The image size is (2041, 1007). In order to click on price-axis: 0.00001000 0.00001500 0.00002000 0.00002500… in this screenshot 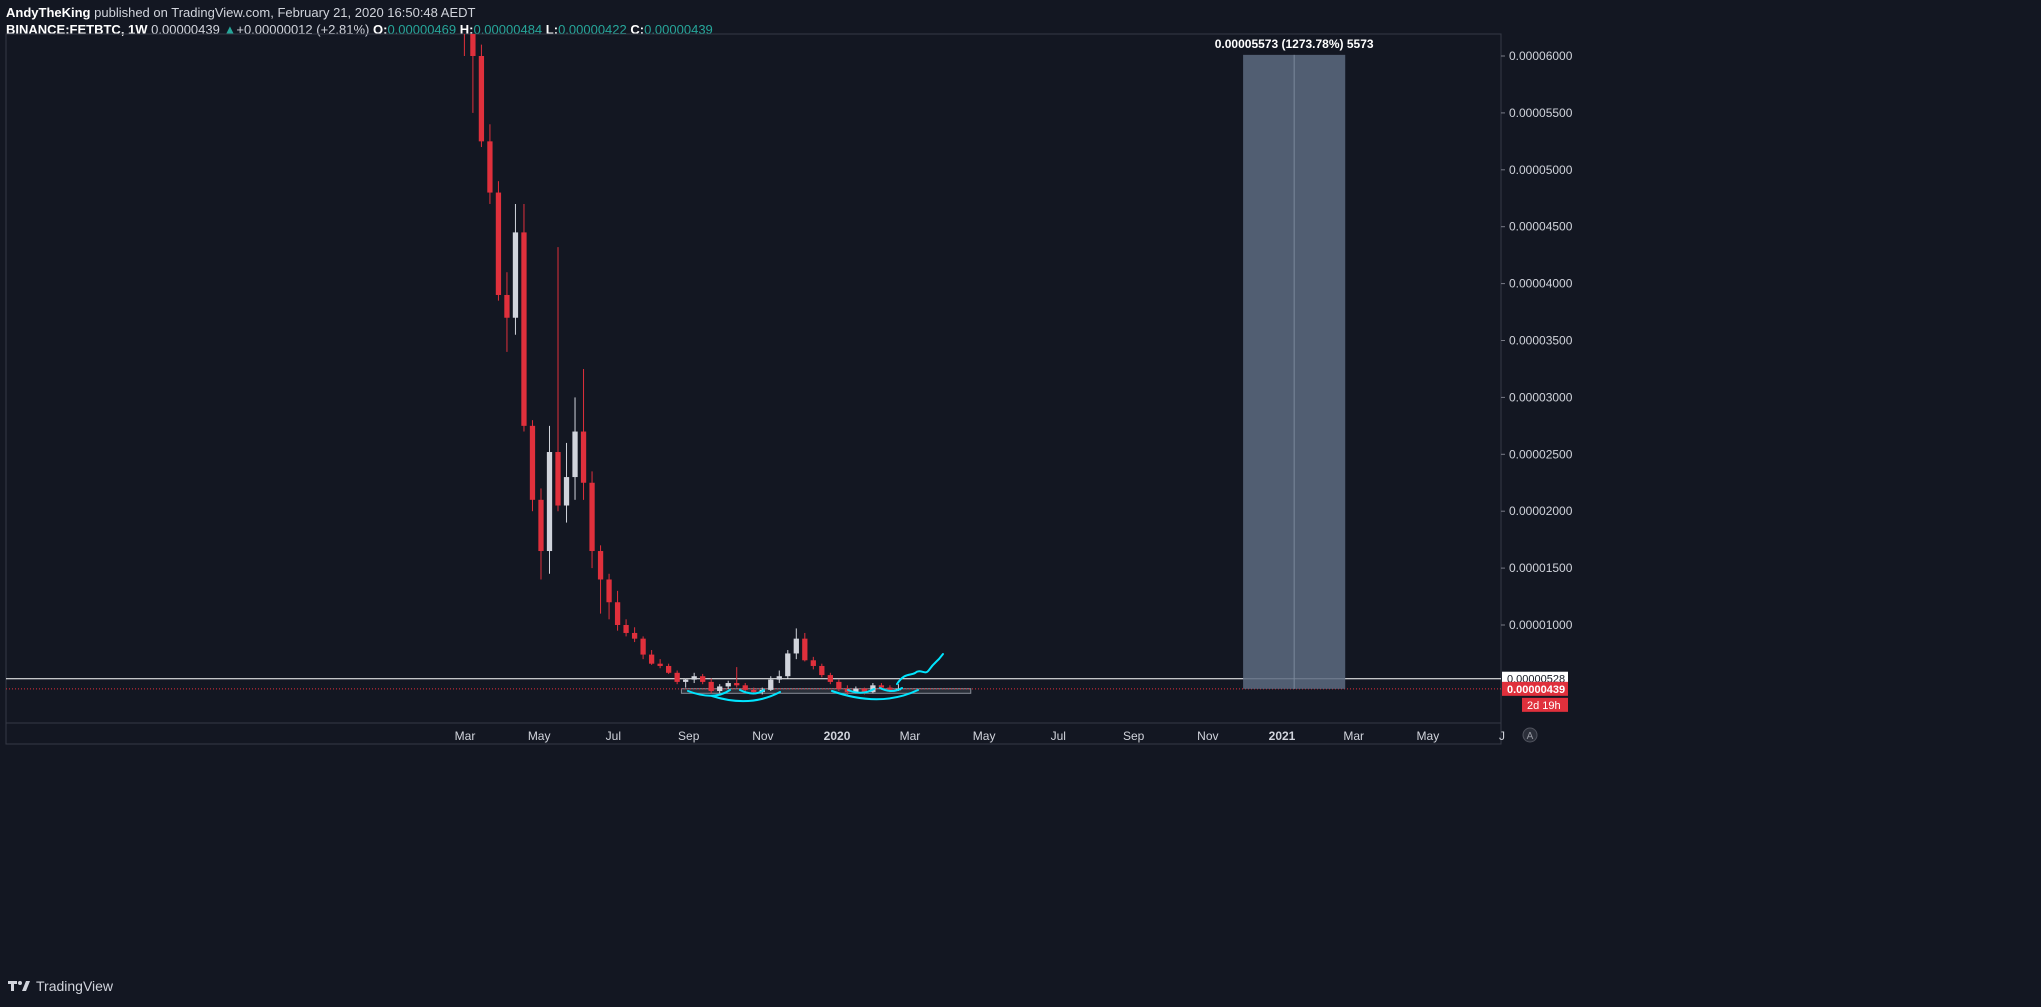, I will do `click(1537, 380)`.